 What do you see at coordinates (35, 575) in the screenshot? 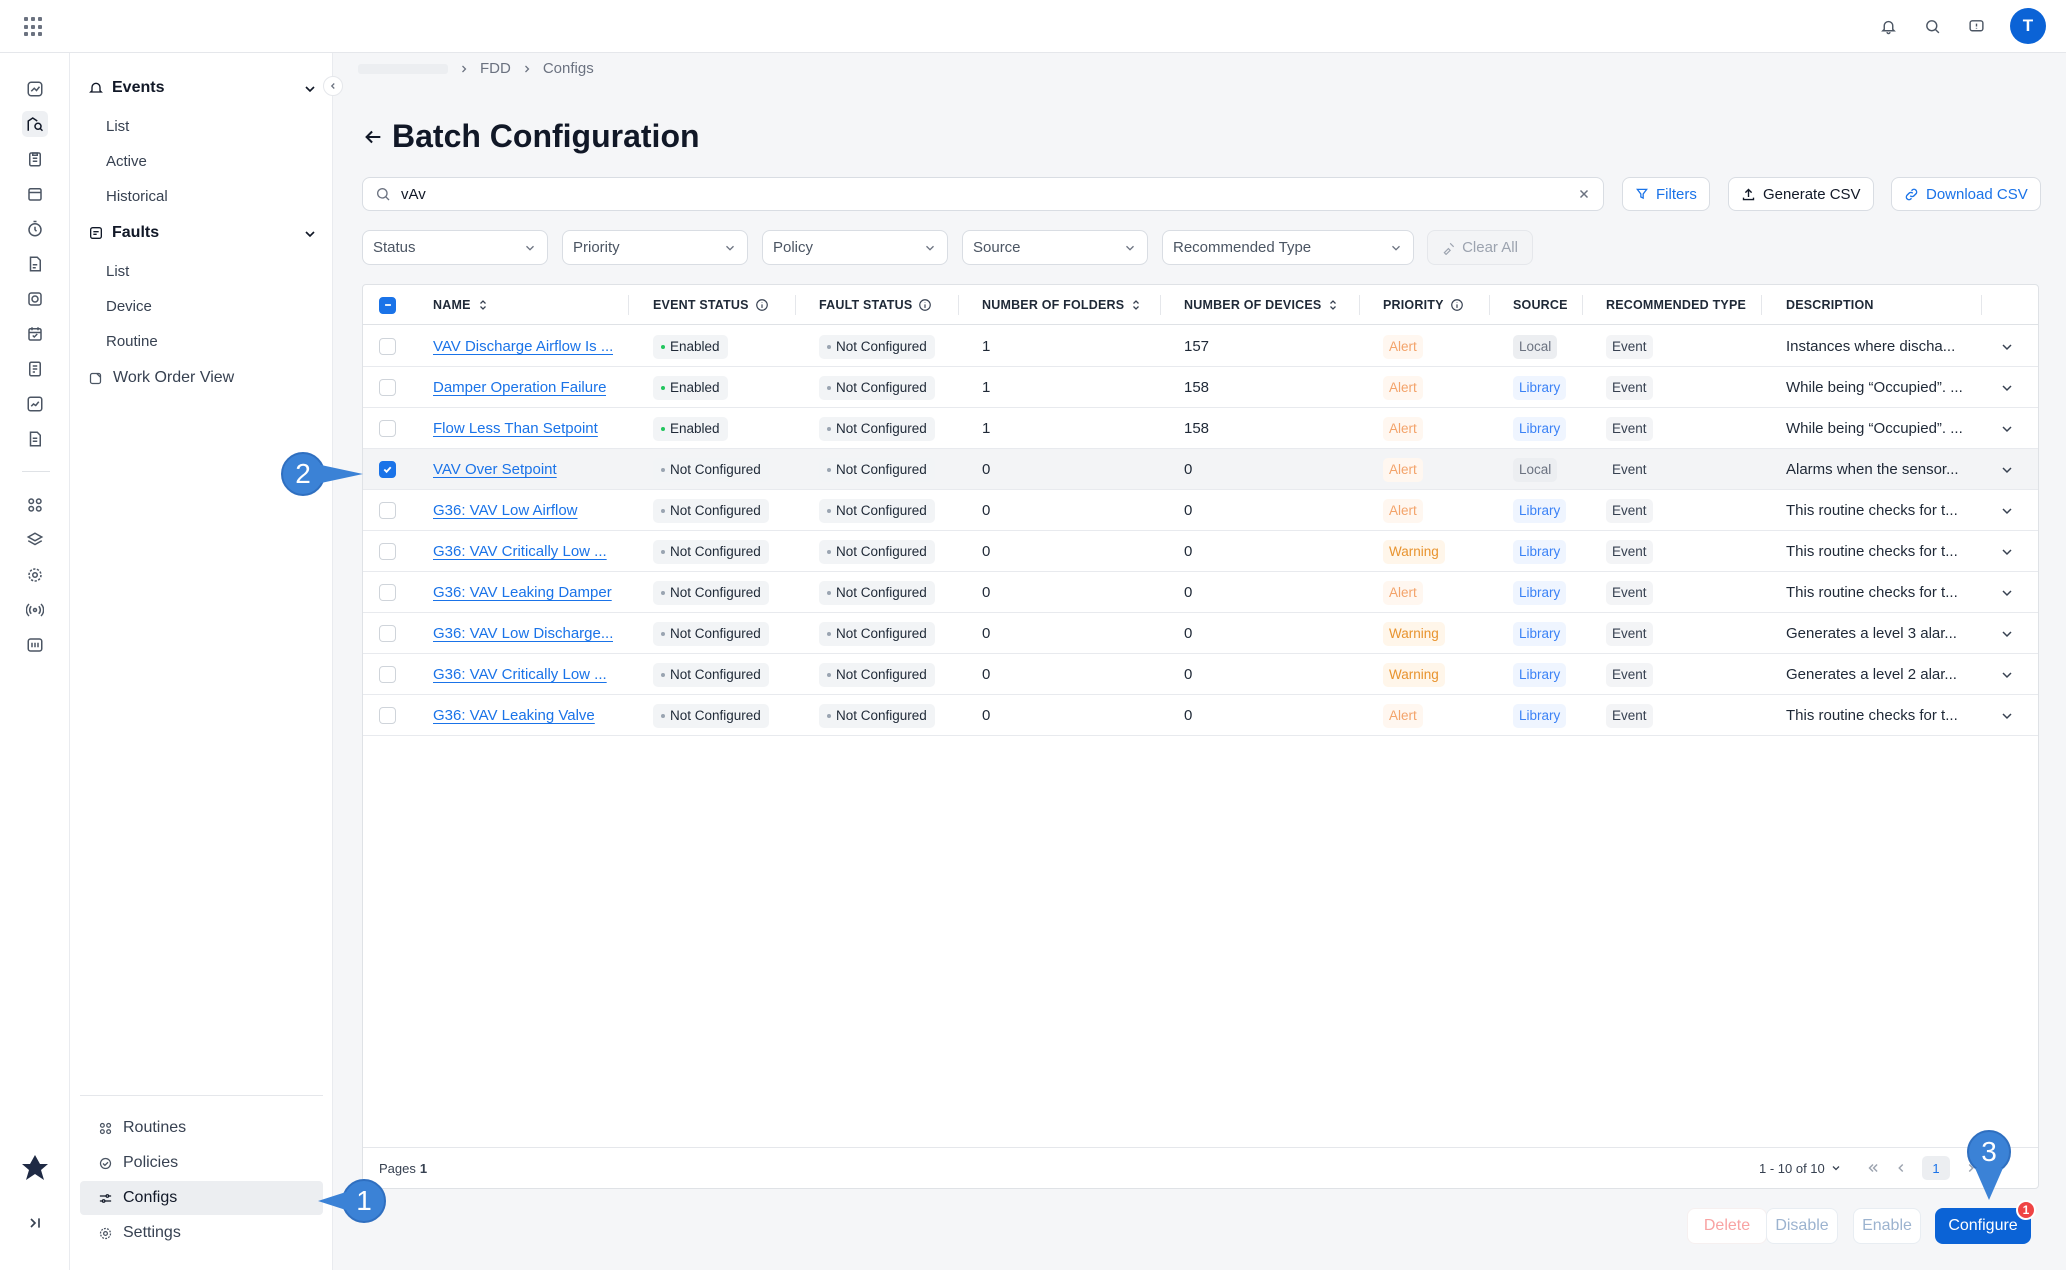
I see `gear-icon` at bounding box center [35, 575].